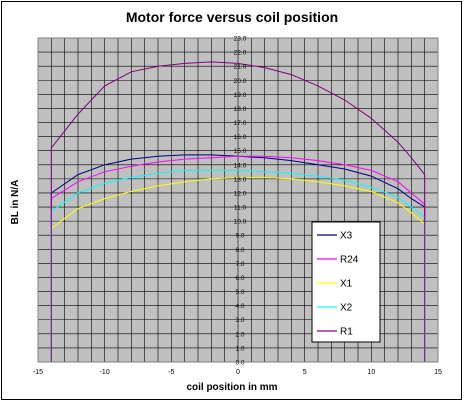 The image size is (465, 403). I want to click on y-tick-label: 22.0, so click(240, 53).